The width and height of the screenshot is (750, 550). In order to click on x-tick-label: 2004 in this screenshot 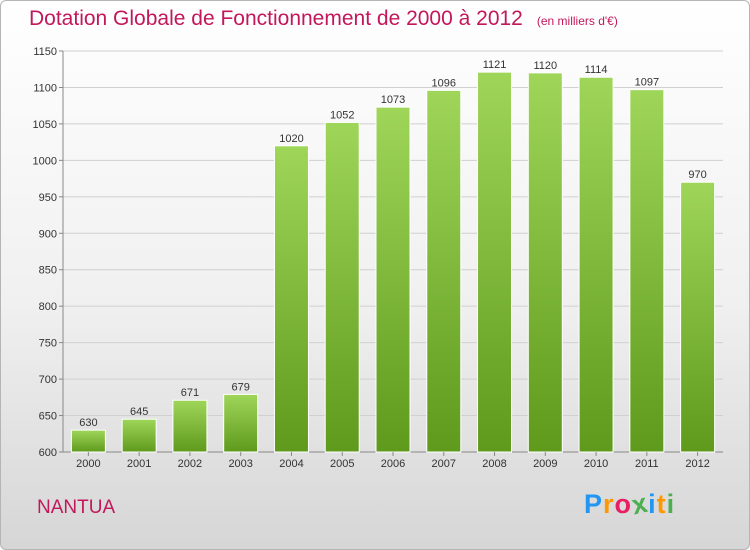, I will do `click(291, 464)`.